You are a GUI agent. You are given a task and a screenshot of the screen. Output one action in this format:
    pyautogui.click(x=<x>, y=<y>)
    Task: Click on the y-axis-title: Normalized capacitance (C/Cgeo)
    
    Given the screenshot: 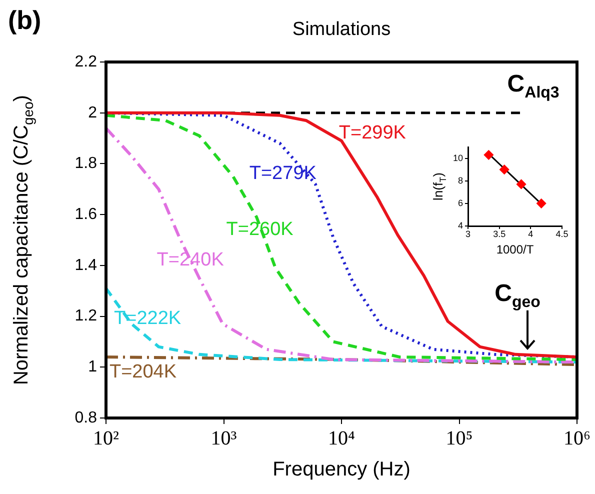 What is the action you would take?
    pyautogui.click(x=23, y=240)
    